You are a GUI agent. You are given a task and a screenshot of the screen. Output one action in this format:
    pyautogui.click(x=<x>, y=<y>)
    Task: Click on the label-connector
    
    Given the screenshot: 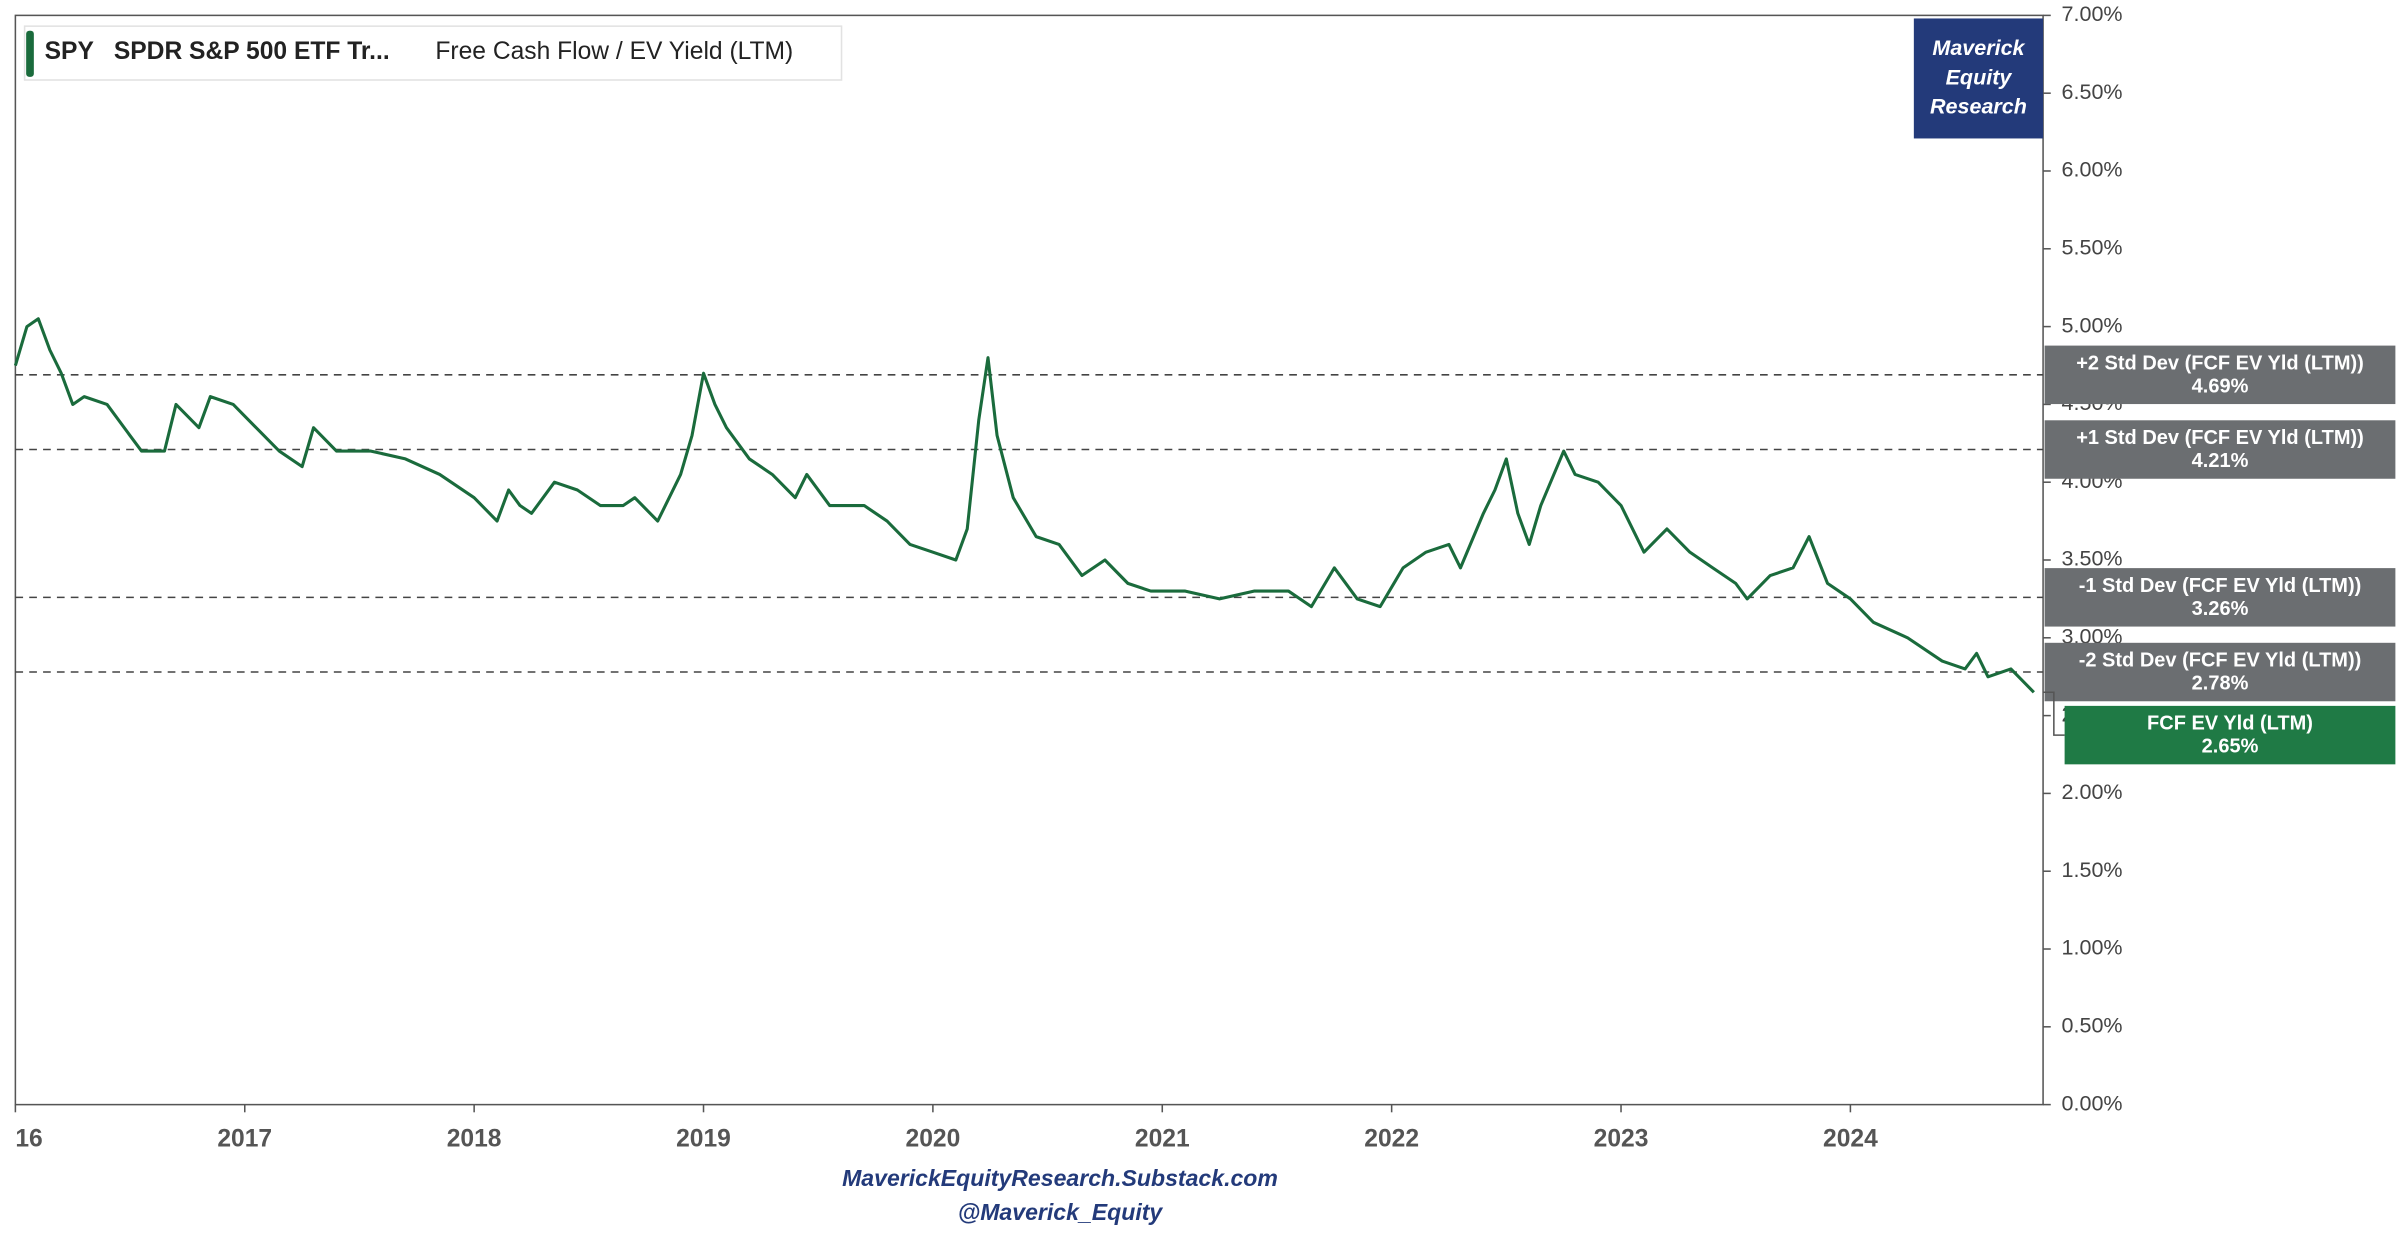 What is the action you would take?
    pyautogui.click(x=2054, y=713)
    